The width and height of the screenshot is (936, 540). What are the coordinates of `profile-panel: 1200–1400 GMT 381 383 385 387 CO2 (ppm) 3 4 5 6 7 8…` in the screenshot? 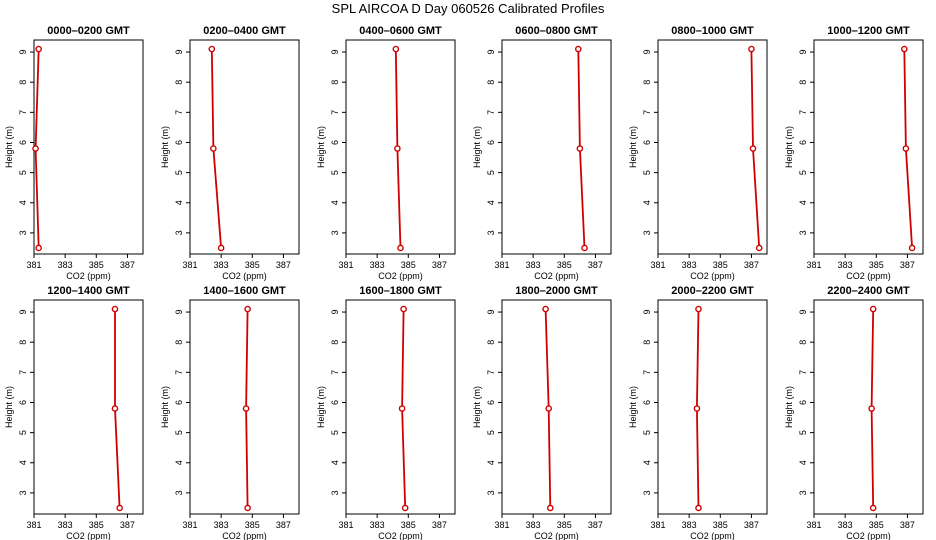 It's located at (74, 412).